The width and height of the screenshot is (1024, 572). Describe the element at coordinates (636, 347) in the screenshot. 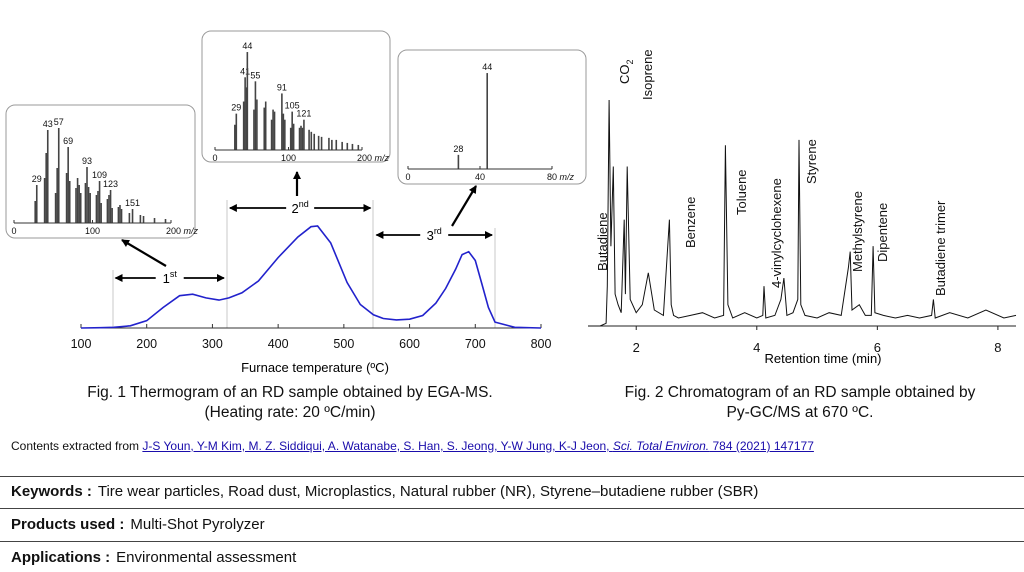

I see `x-tick-label: 2` at that location.